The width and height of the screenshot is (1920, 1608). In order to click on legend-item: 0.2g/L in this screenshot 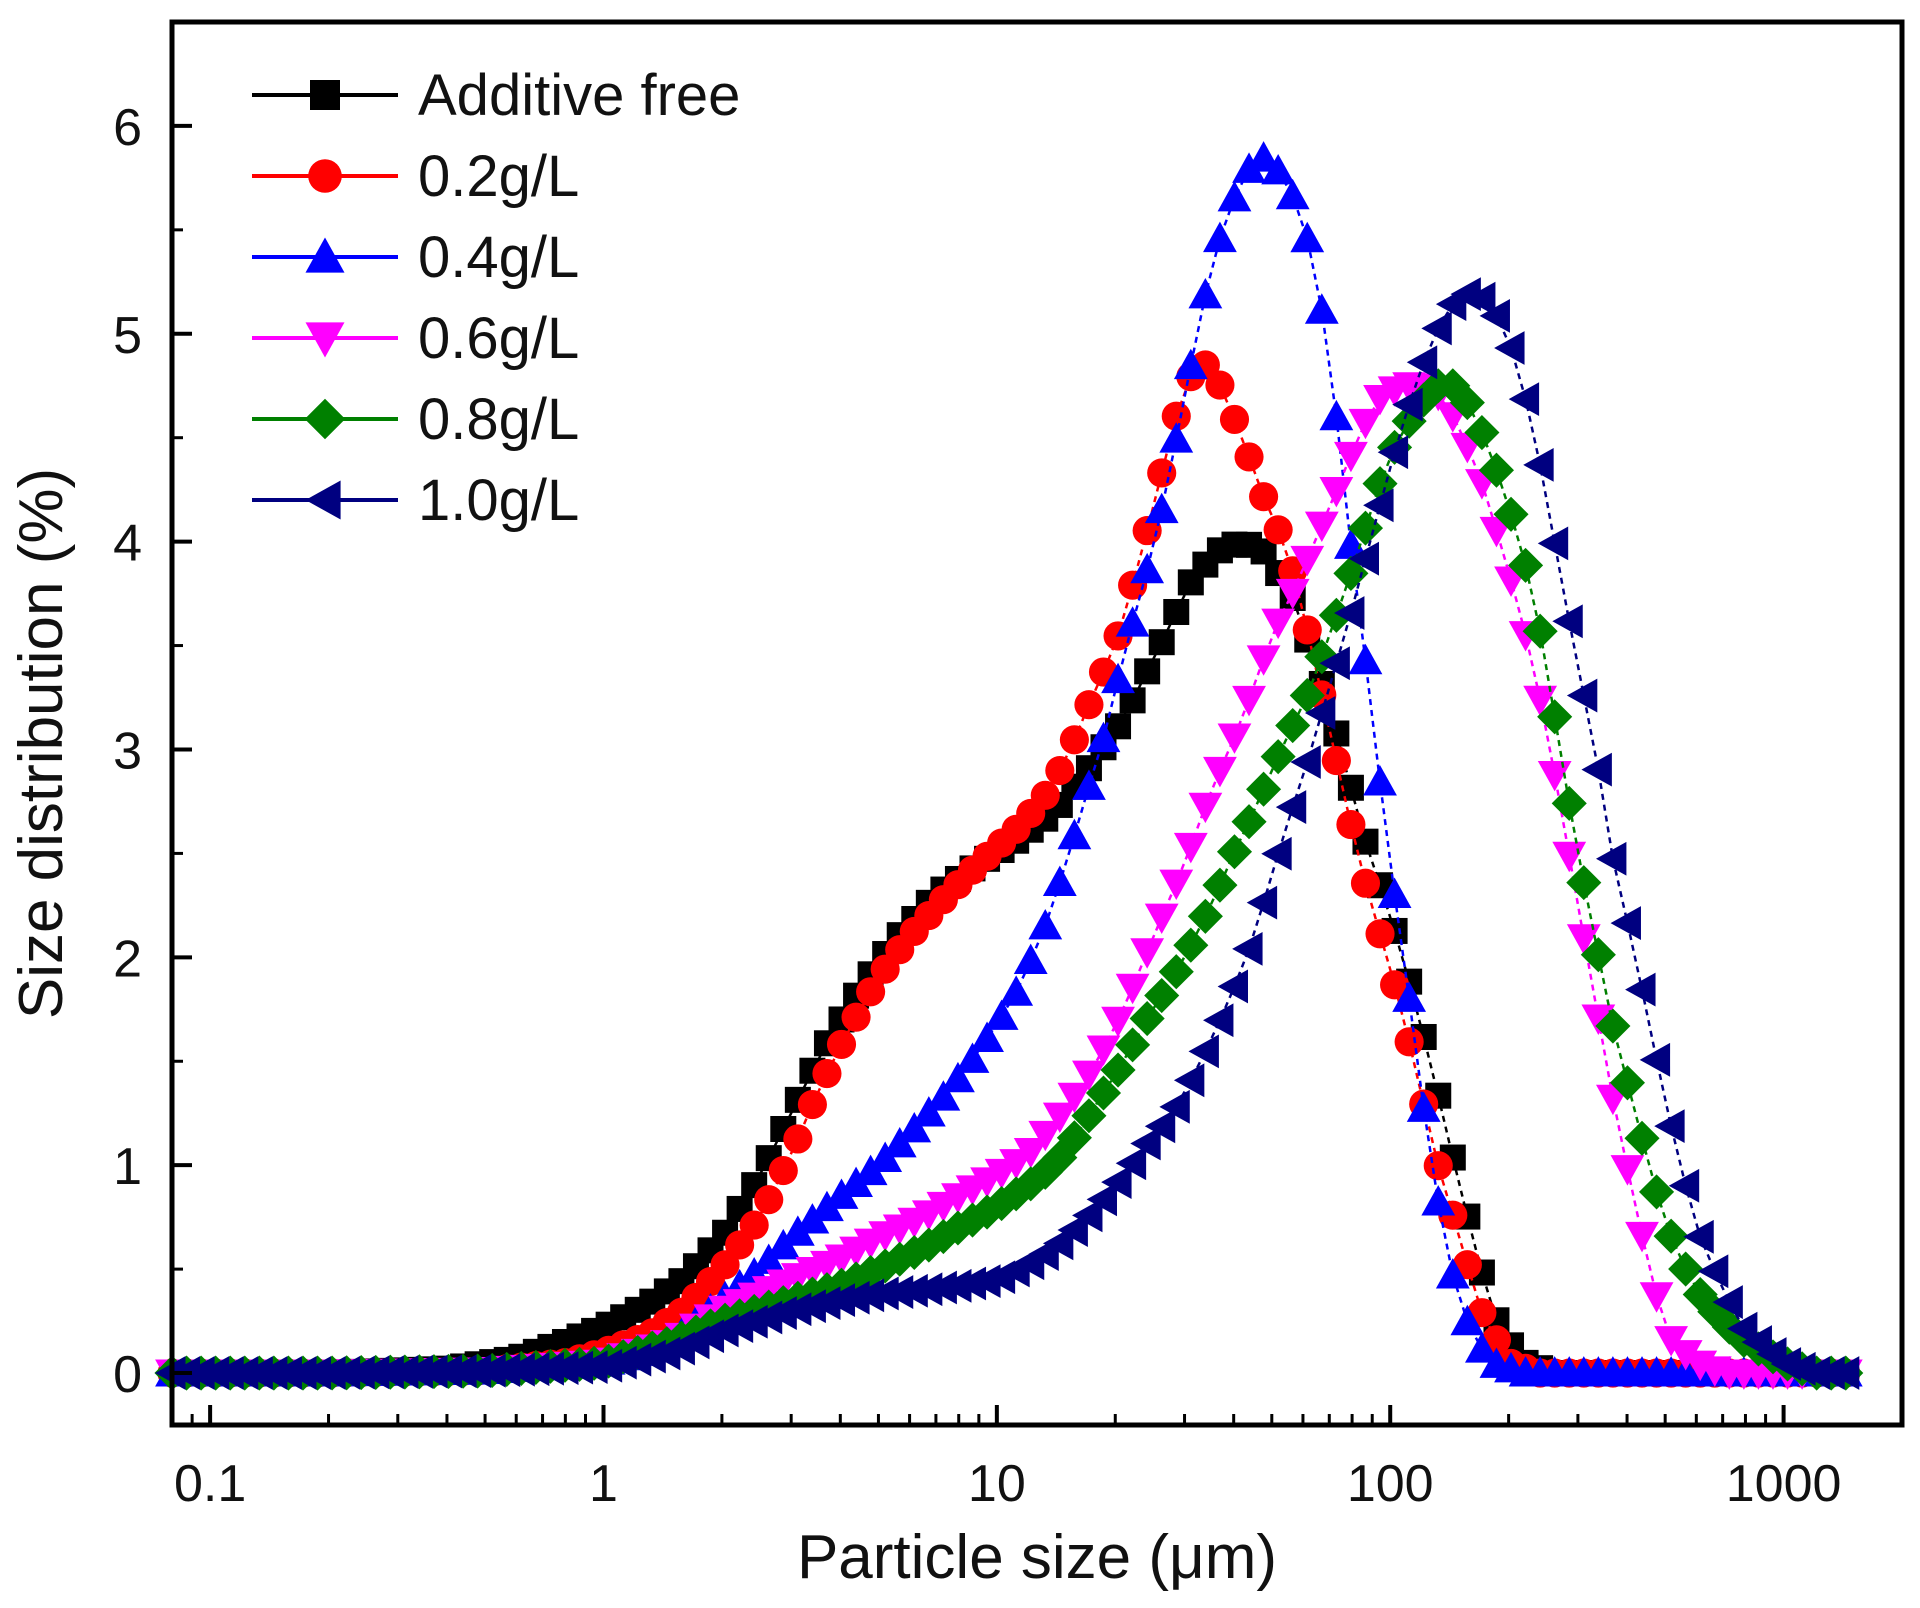, I will do `click(415, 176)`.